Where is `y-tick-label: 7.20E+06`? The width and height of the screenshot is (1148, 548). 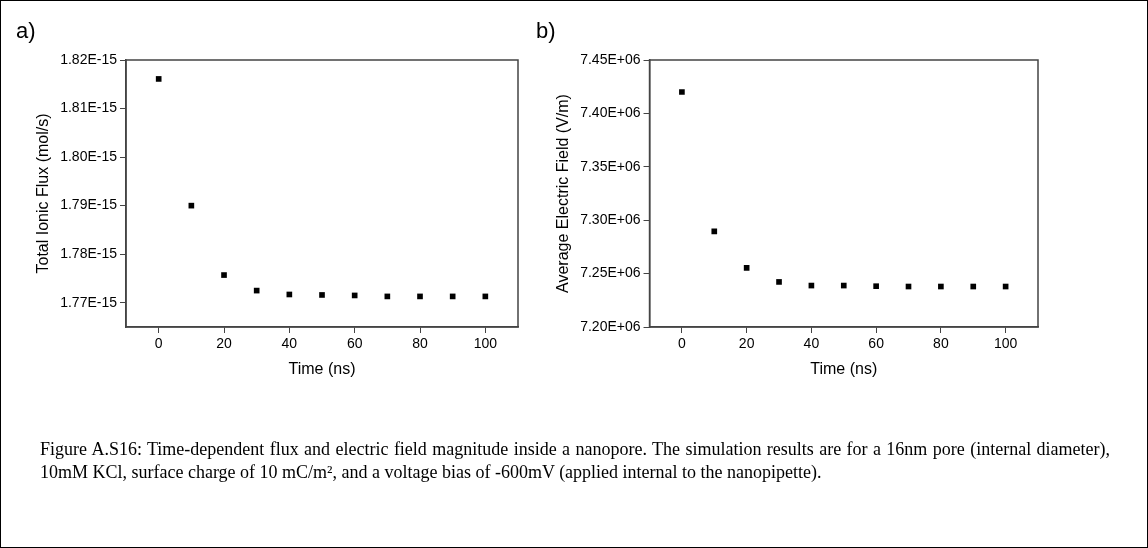
y-tick-label: 7.20E+06 is located at coordinates (610, 325).